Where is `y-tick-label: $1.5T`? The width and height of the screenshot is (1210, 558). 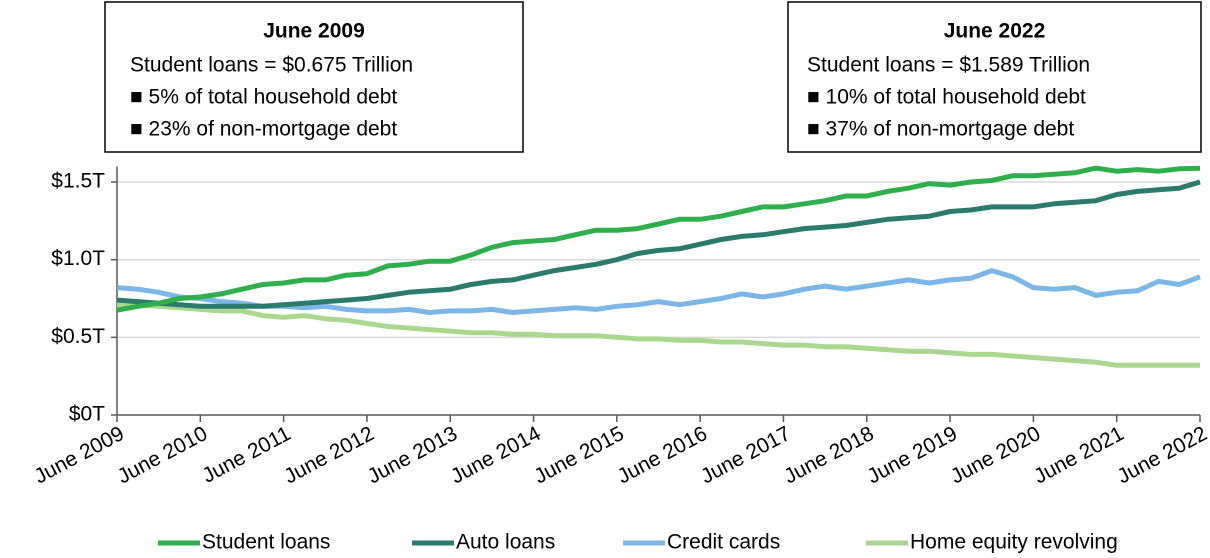 y-tick-label: $1.5T is located at coordinates (78, 181).